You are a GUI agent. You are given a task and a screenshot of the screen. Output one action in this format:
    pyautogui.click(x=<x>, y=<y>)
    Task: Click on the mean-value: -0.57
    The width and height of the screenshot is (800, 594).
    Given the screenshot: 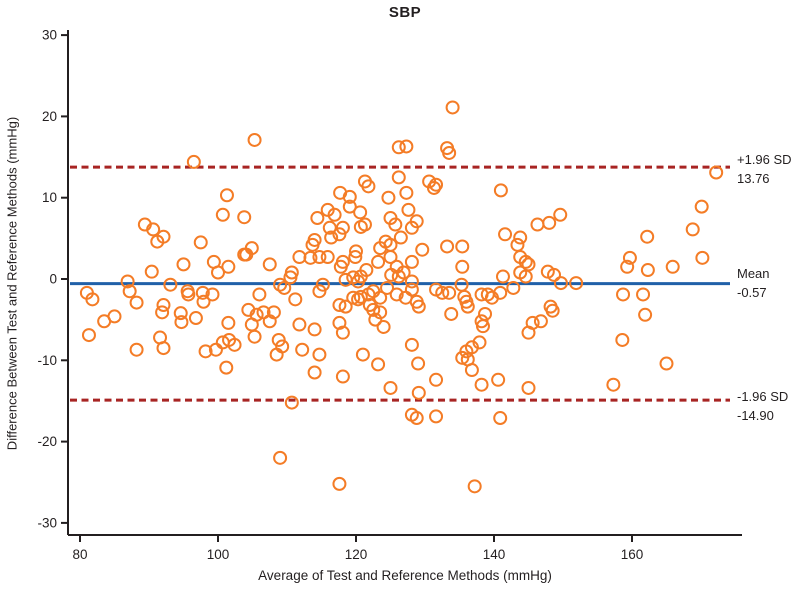 What is the action you would take?
    pyautogui.click(x=752, y=292)
    